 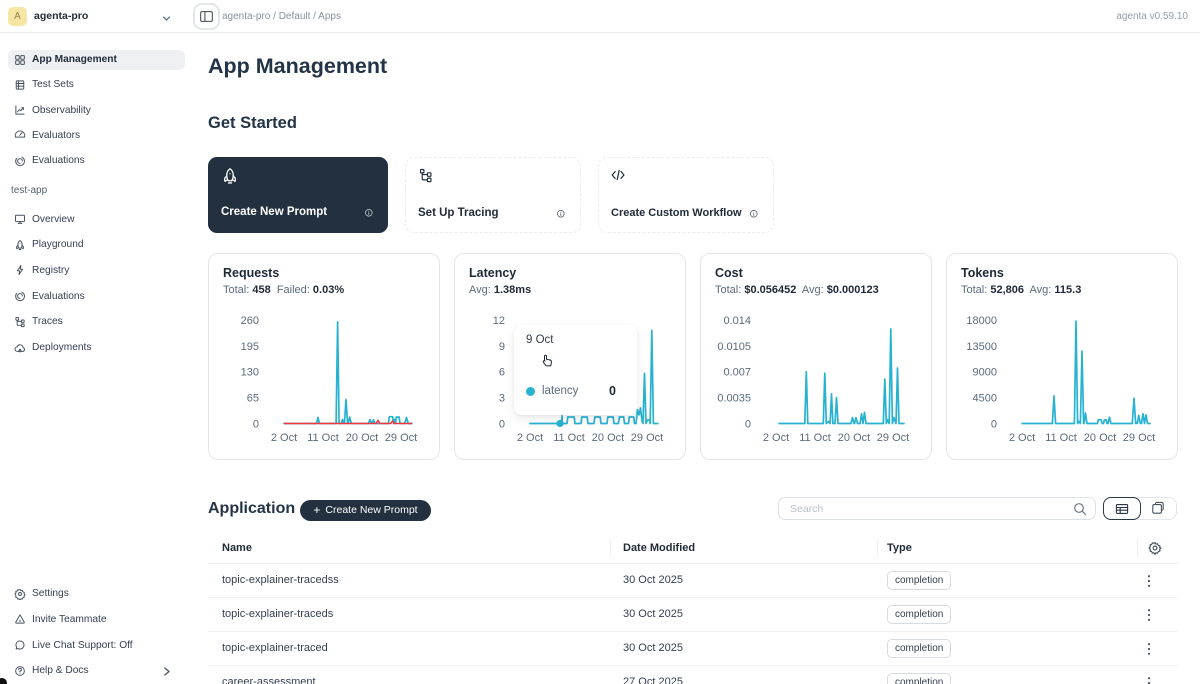 I want to click on svg-text: 0.014, so click(x=737, y=321).